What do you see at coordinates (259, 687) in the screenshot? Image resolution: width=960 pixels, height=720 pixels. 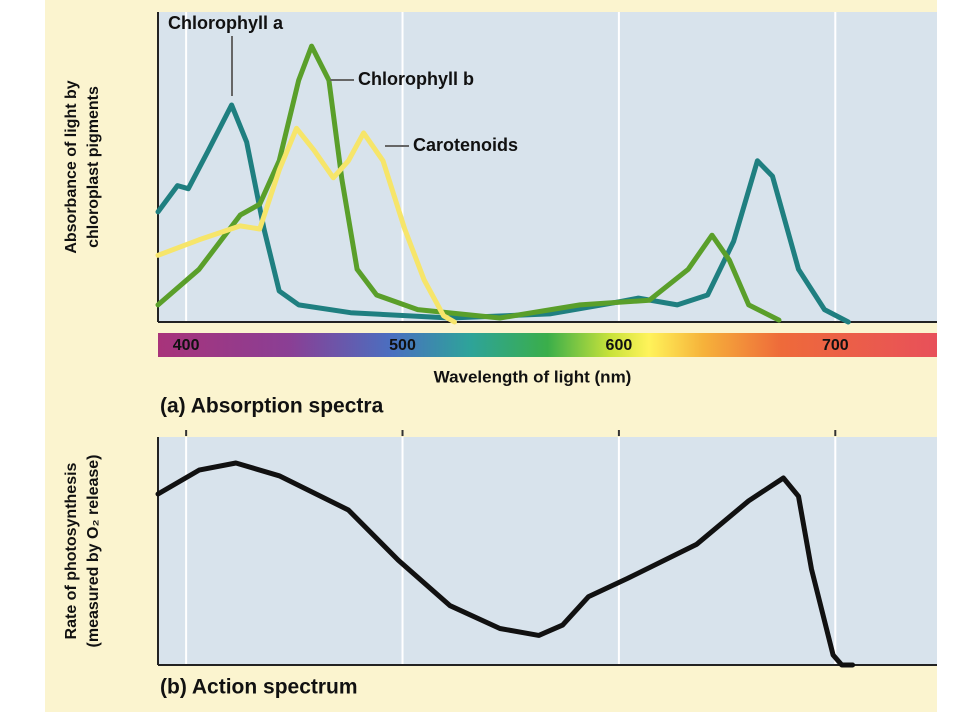 I see `chart-title: (b) Action spectrum` at bounding box center [259, 687].